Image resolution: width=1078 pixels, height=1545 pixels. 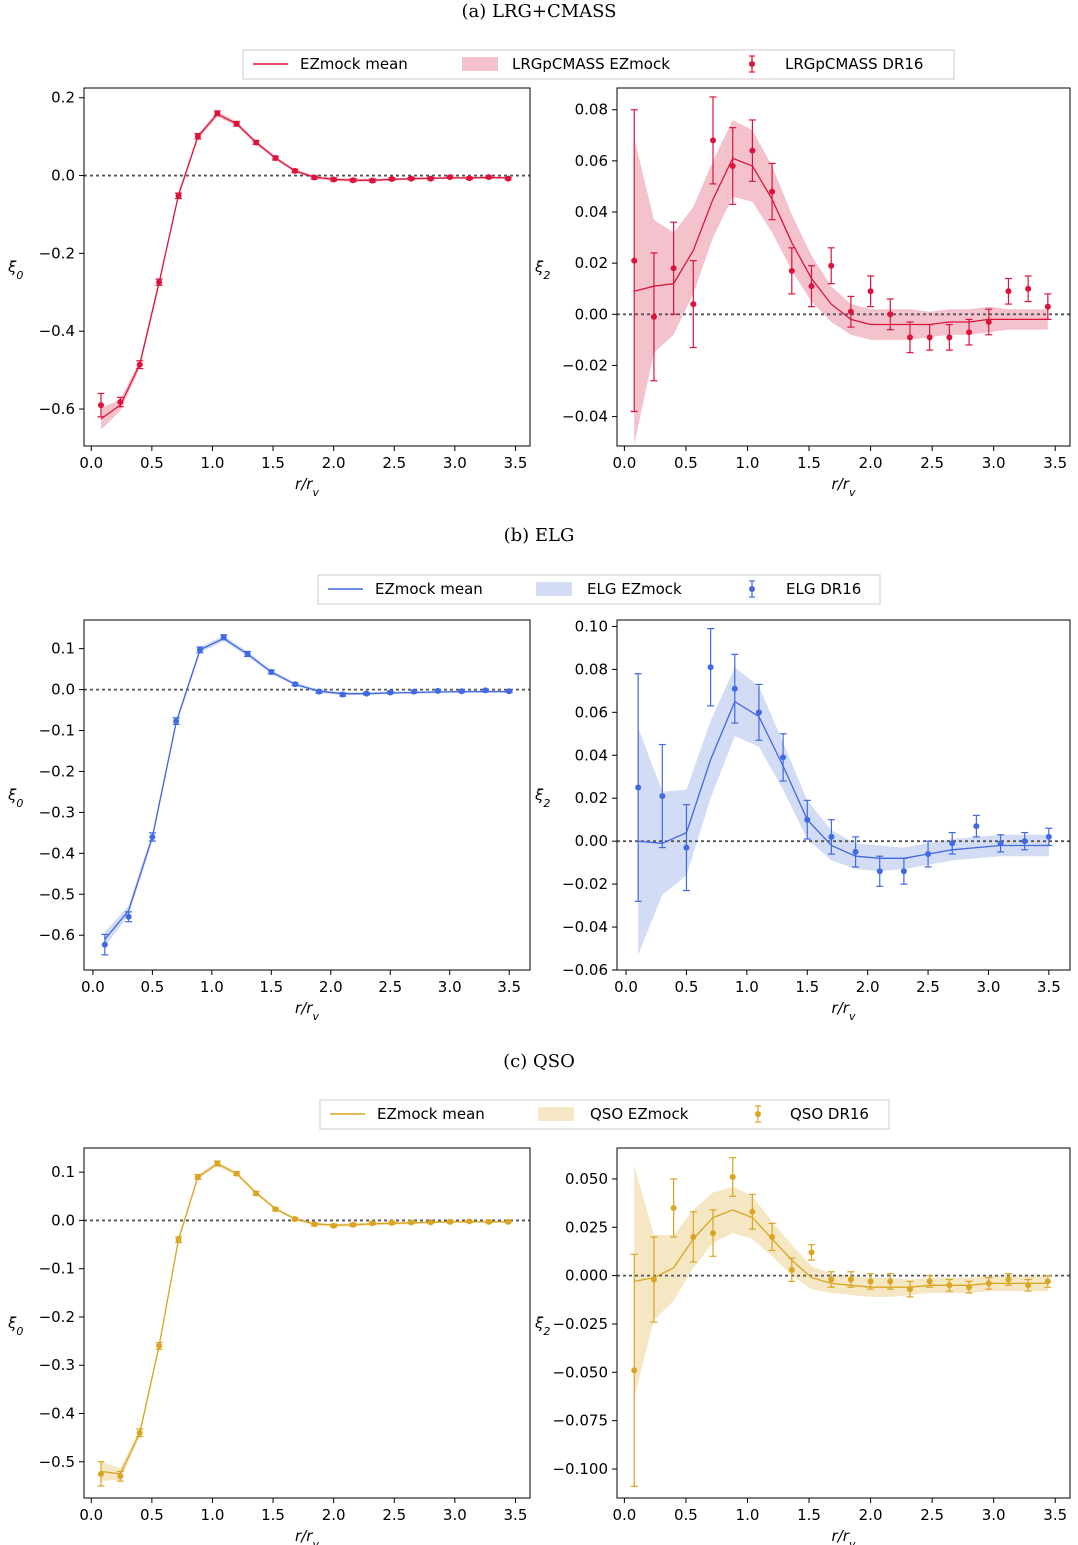 I want to click on legend-c-marker, so click(x=758, y=1114).